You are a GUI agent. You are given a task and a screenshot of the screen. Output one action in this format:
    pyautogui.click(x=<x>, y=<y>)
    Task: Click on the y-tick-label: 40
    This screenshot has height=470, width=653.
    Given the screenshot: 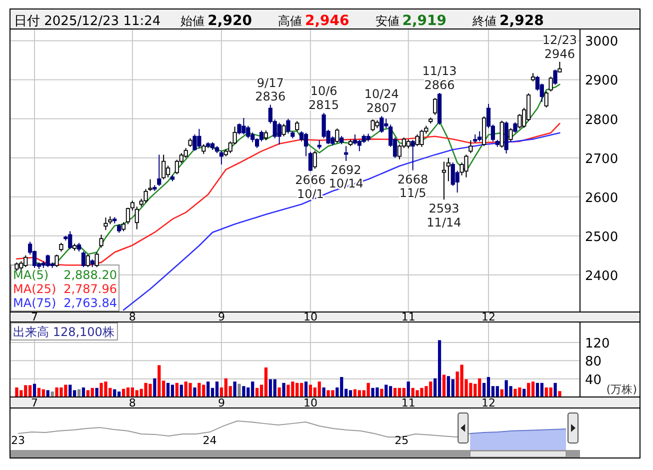 What is the action you would take?
    pyautogui.click(x=593, y=380)
    